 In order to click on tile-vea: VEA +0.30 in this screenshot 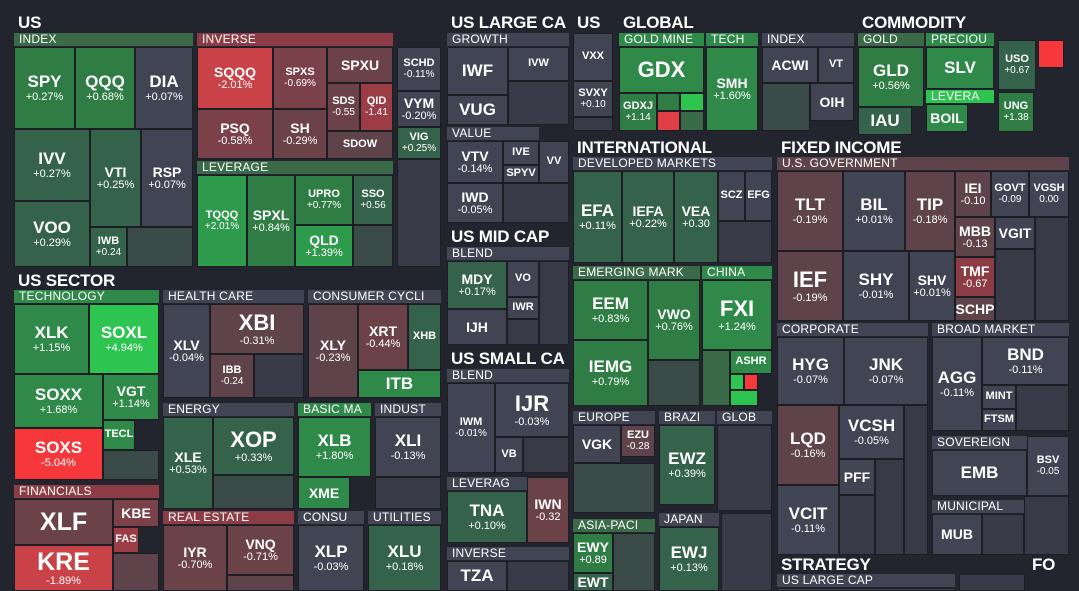, I will do `click(696, 217)`.